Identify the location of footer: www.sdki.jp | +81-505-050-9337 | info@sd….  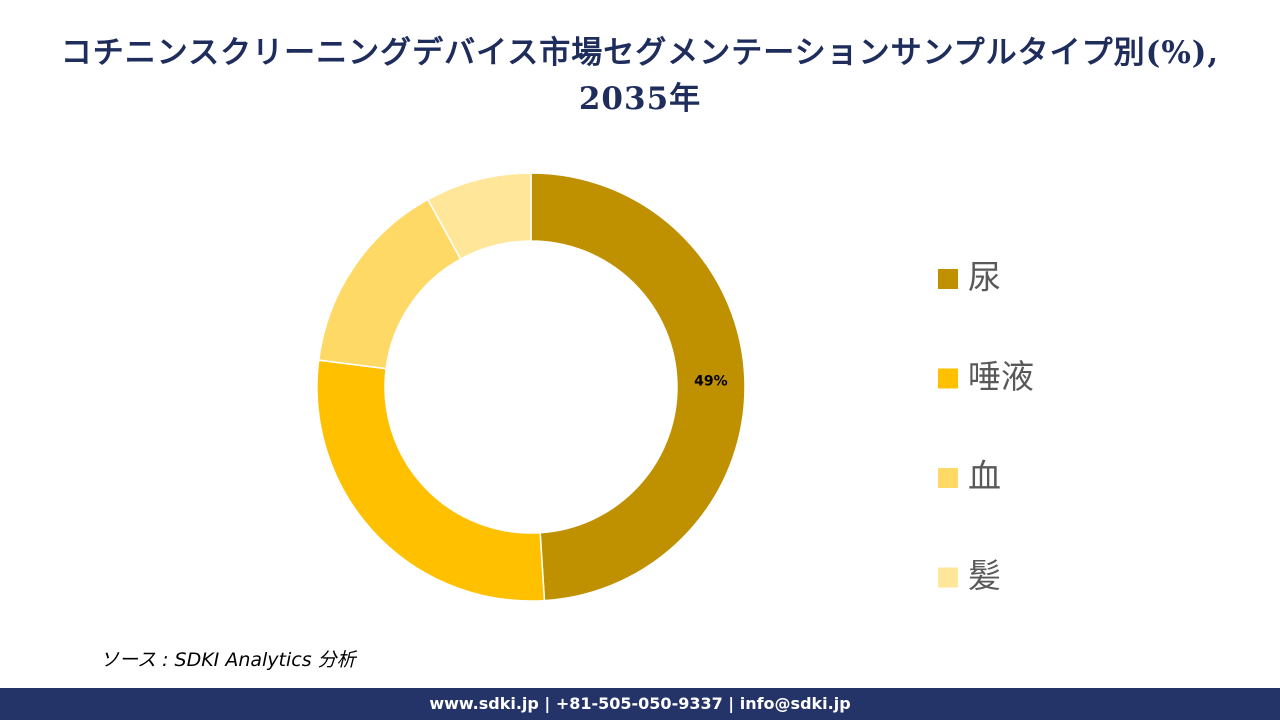
(640, 704).